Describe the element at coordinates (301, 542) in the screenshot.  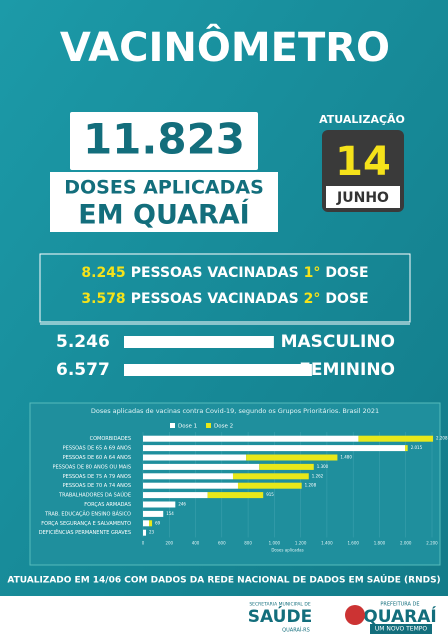
I see `x-tick-label: 1.200` at that location.